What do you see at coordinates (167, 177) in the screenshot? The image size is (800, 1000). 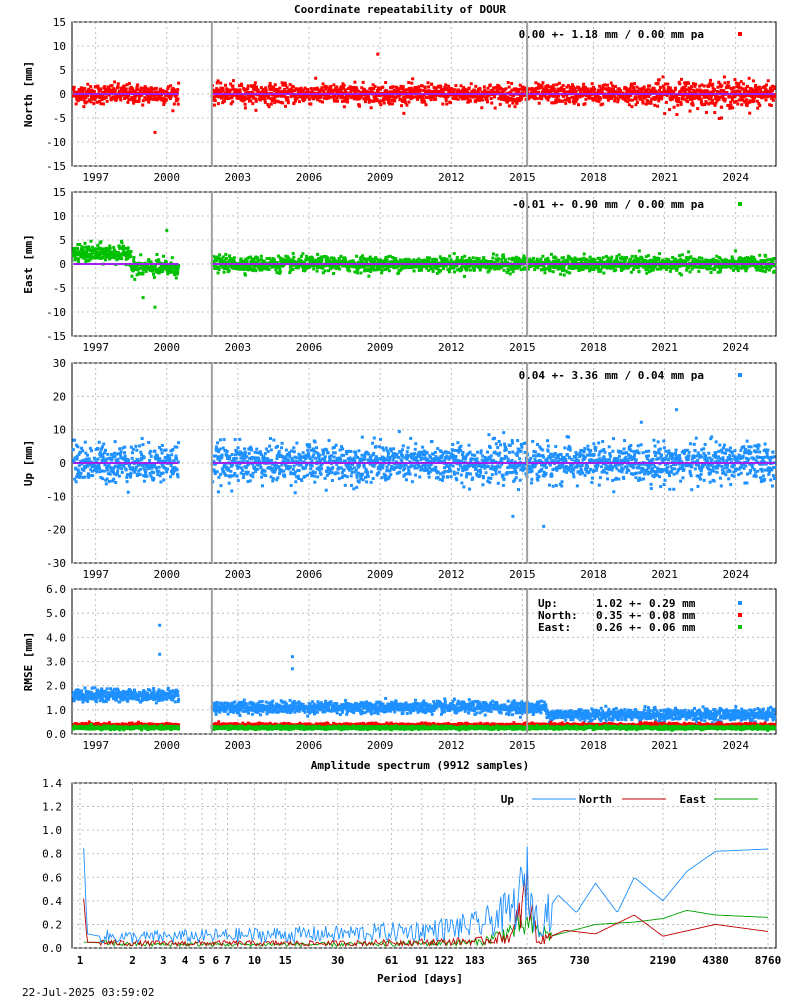 I see `x-tick-label: 2000` at bounding box center [167, 177].